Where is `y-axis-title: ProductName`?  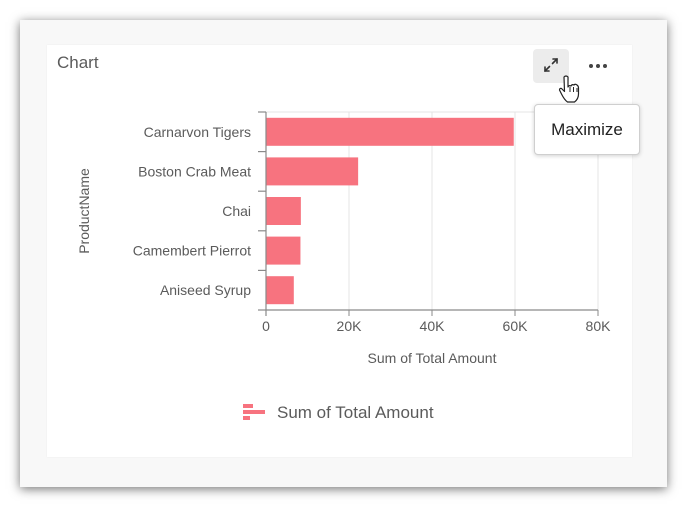
y-axis-title: ProductName is located at coordinates (84, 211).